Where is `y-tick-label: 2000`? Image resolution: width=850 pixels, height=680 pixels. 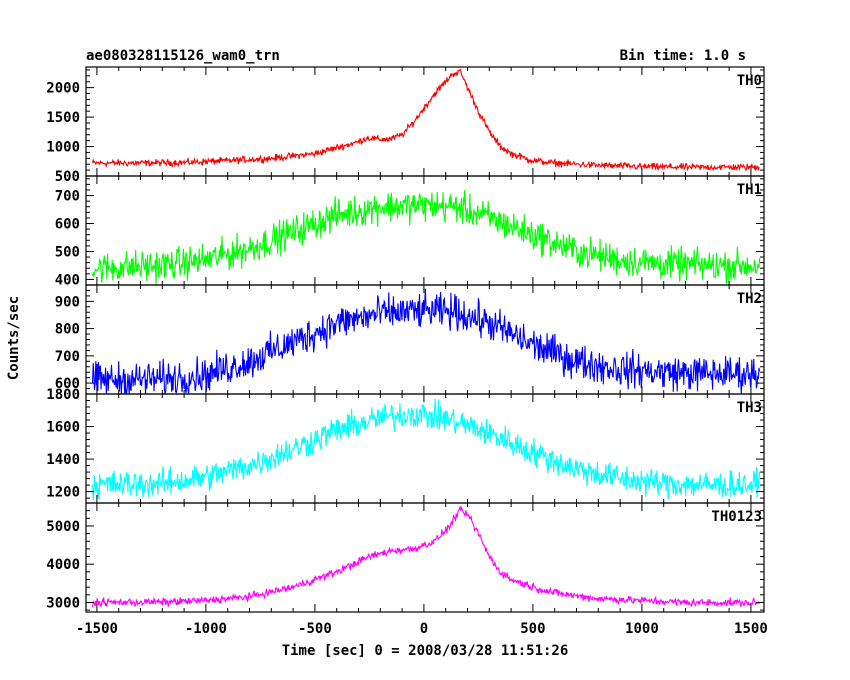
y-tick-label: 2000 is located at coordinates (63, 89).